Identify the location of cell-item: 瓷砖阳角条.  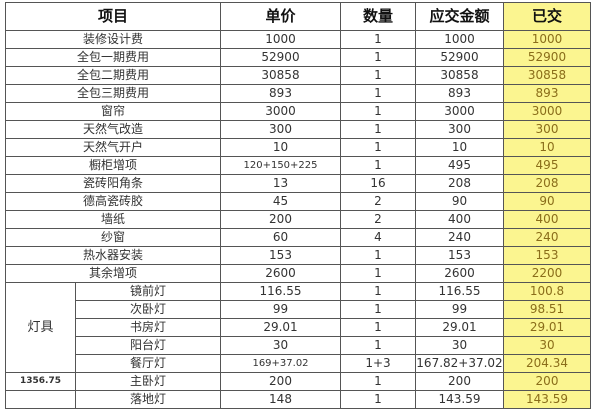
(113, 183).